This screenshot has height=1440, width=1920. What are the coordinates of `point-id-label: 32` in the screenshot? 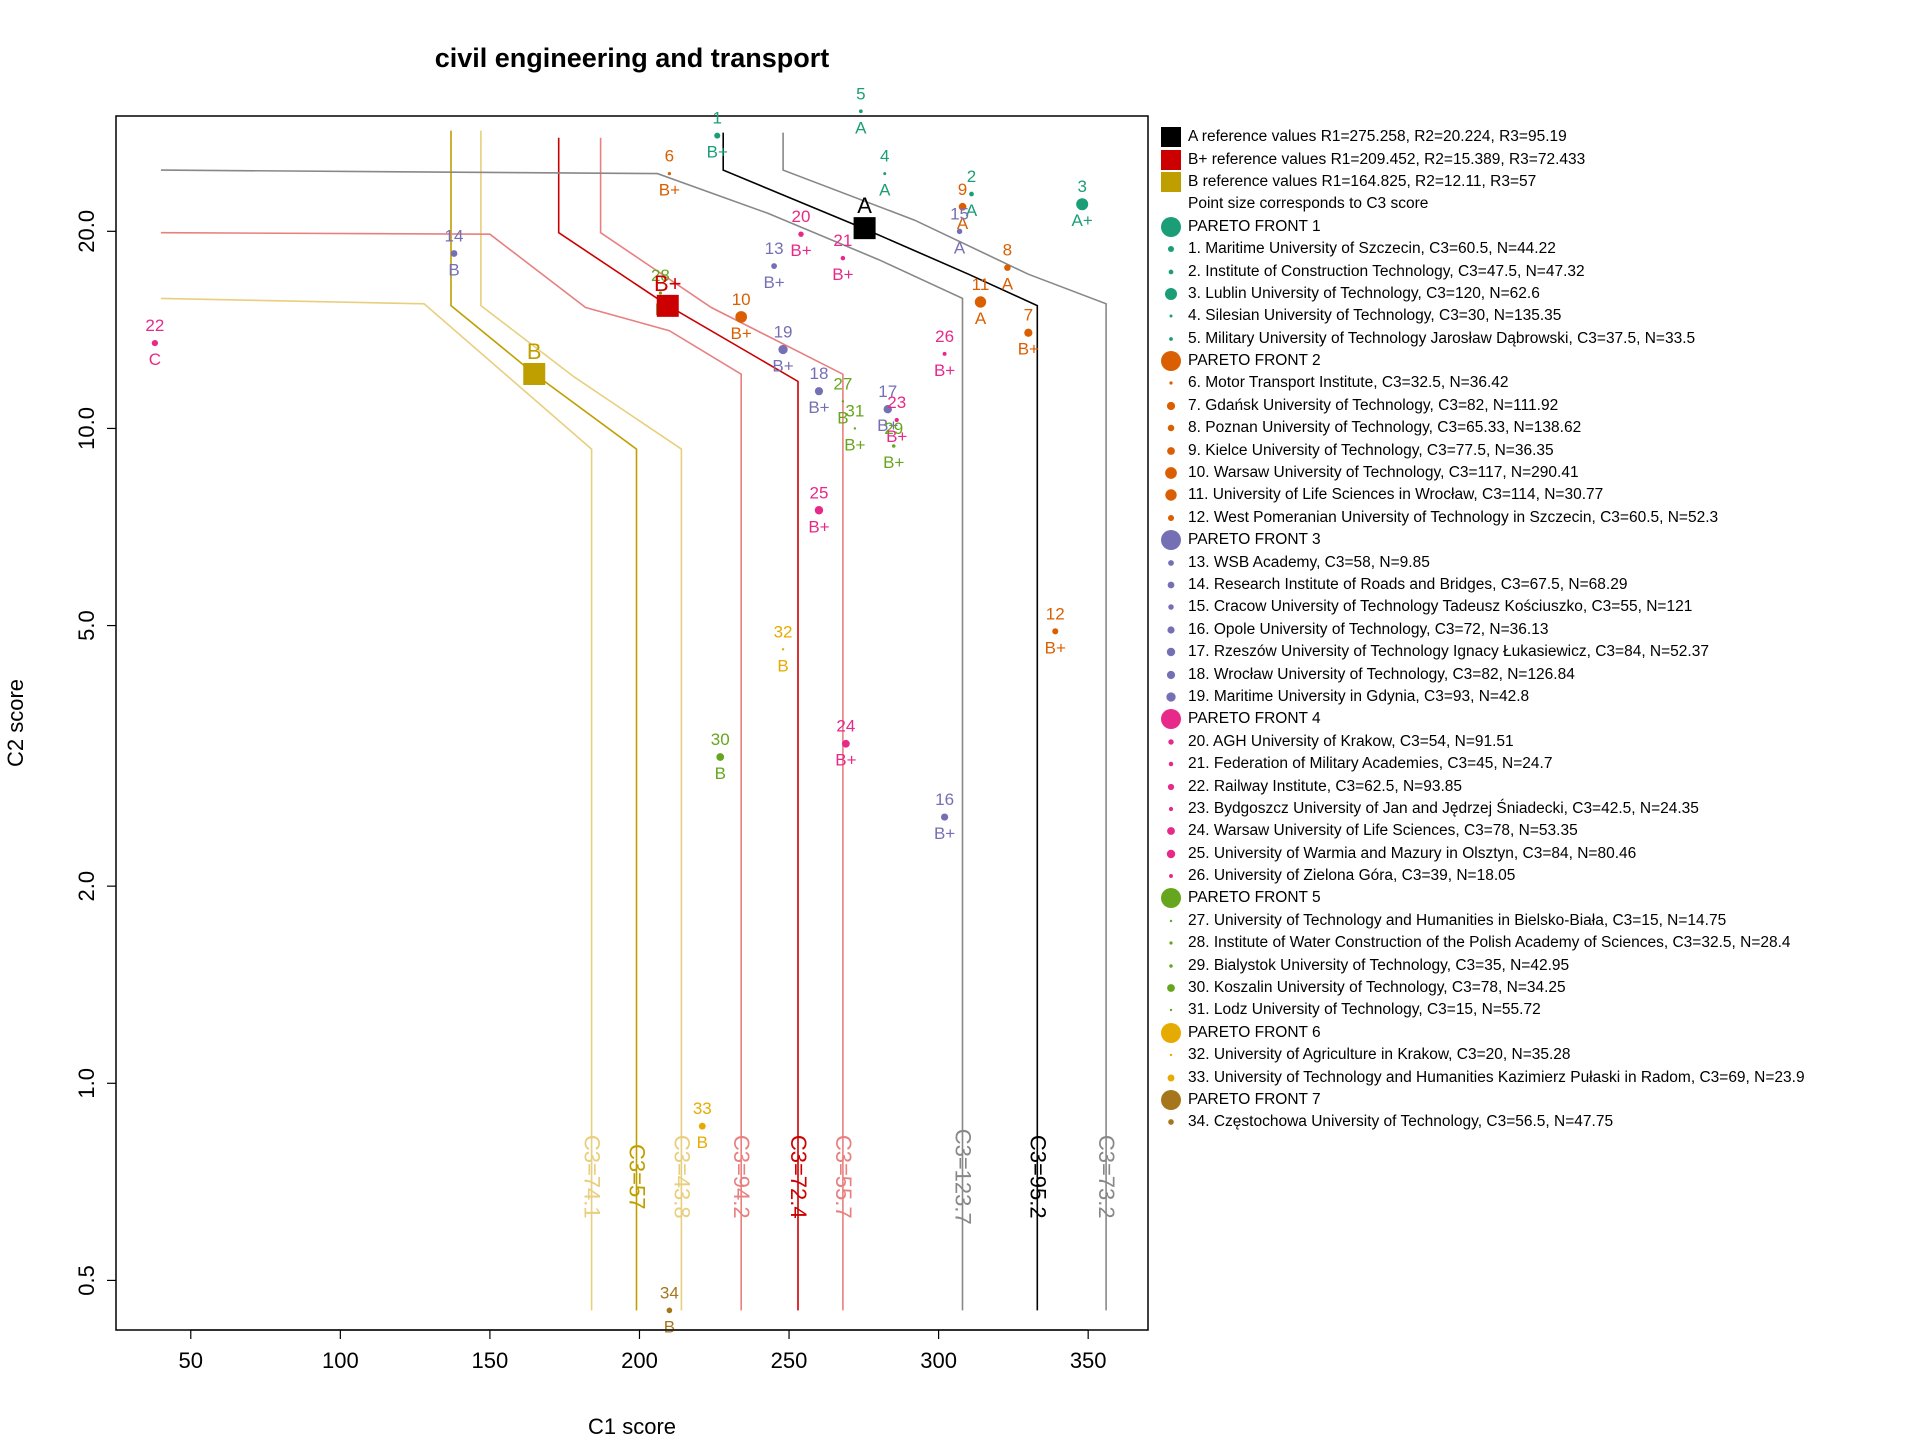 It's located at (783, 631).